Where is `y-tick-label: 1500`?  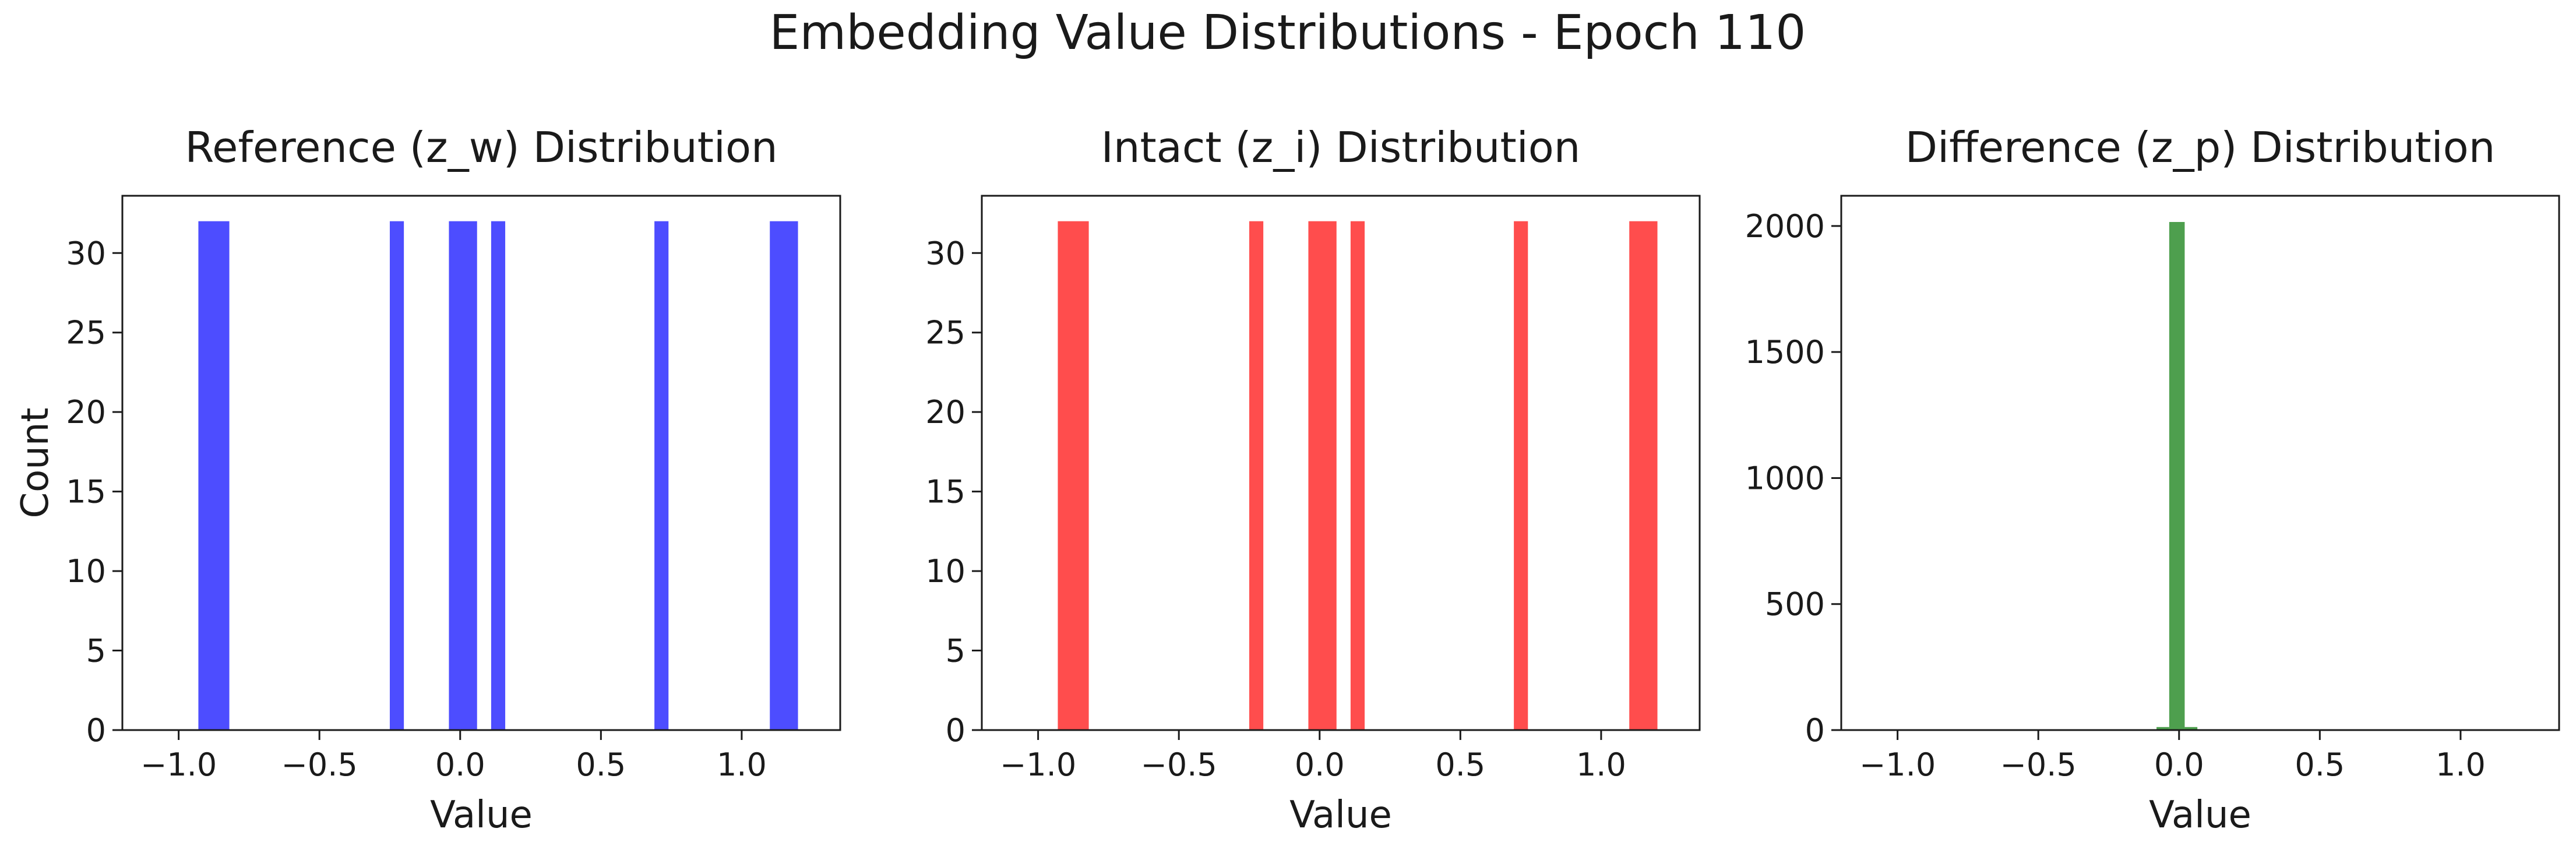
y-tick-label: 1500 is located at coordinates (1785, 353).